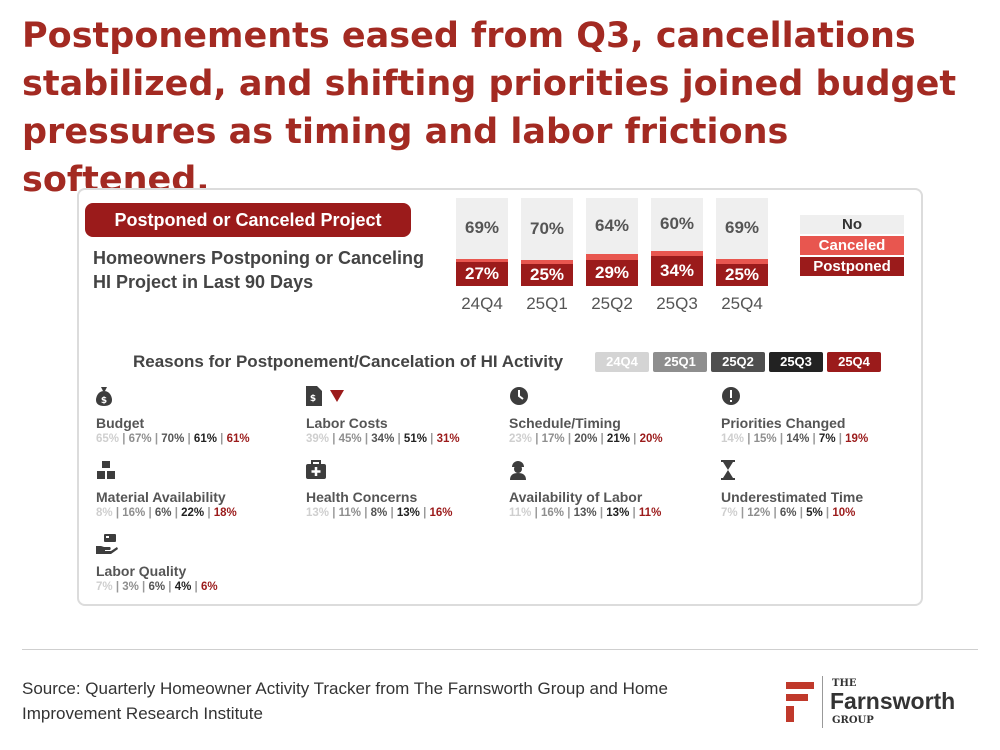  Describe the element at coordinates (130, 587) in the screenshot. I see `reason-value-25Q1: 3%` at that location.